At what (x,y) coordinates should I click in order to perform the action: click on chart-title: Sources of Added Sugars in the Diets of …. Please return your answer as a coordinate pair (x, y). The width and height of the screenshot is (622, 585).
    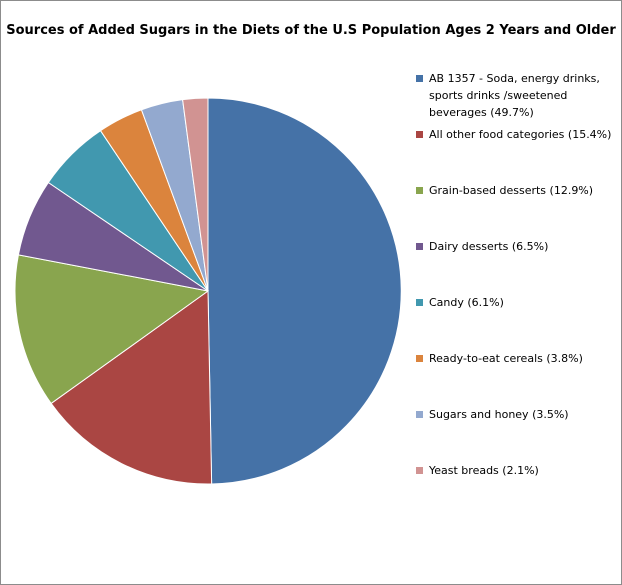
    Looking at the image, I should click on (311, 30).